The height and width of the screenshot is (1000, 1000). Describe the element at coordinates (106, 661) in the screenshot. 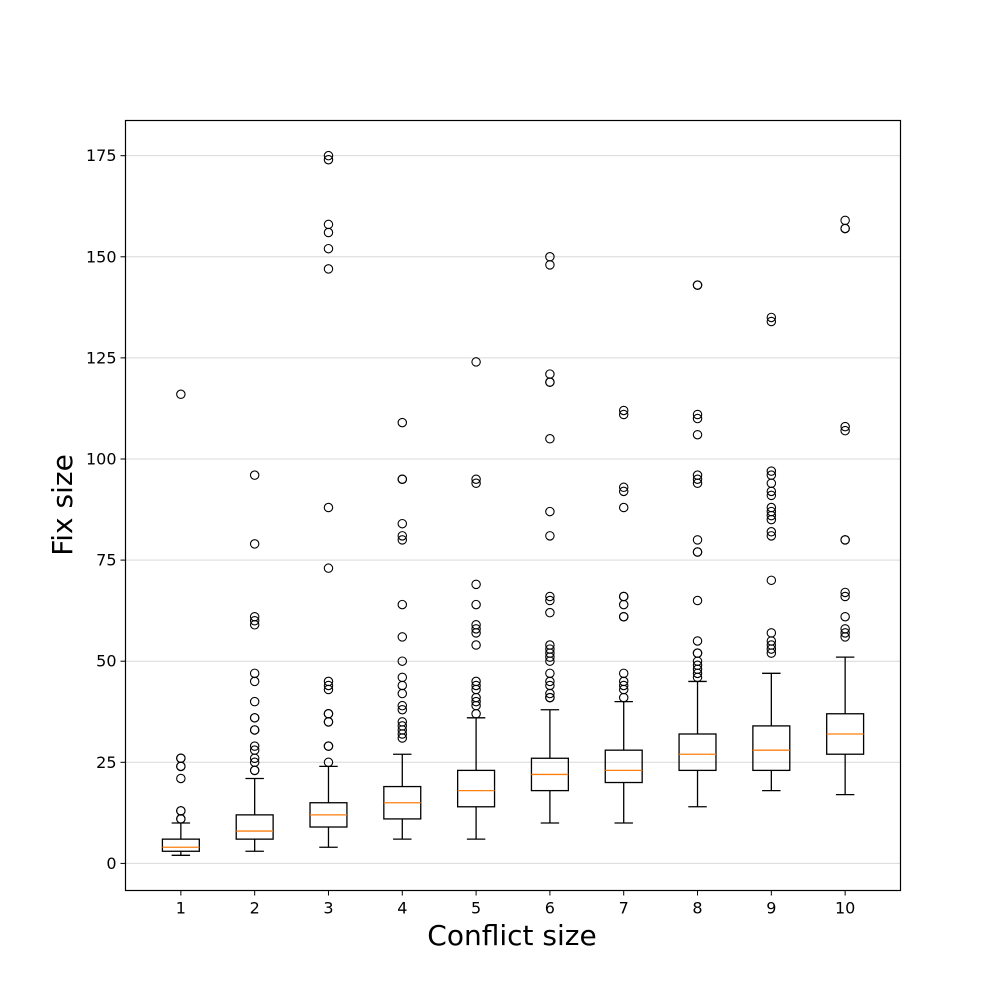

I see `y-tick-label: 50` at that location.